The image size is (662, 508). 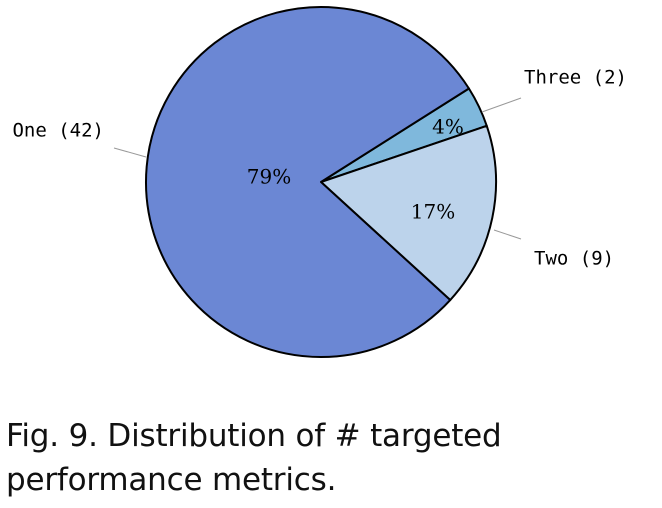 What do you see at coordinates (575, 78) in the screenshot?
I see `category-label-three: Three (2)` at bounding box center [575, 78].